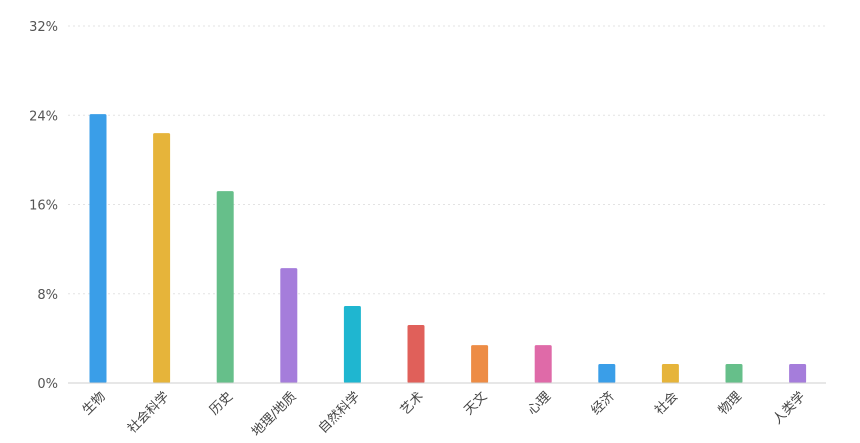 This screenshot has height=443, width=860. What do you see at coordinates (43, 116) in the screenshot?
I see `y-tick-label: 24%` at bounding box center [43, 116].